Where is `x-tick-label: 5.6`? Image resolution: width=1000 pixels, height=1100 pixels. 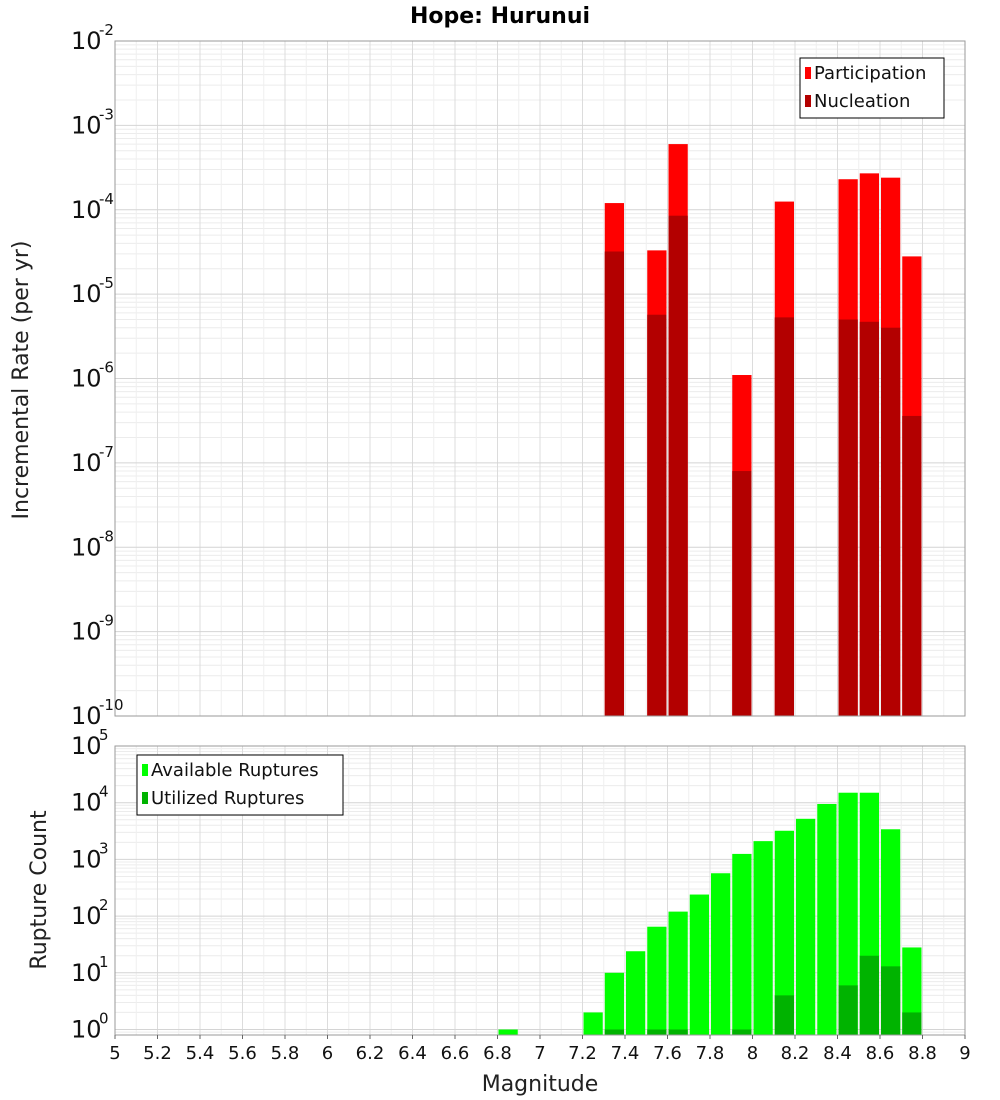
x-tick-label: 5.6 is located at coordinates (242, 1053).